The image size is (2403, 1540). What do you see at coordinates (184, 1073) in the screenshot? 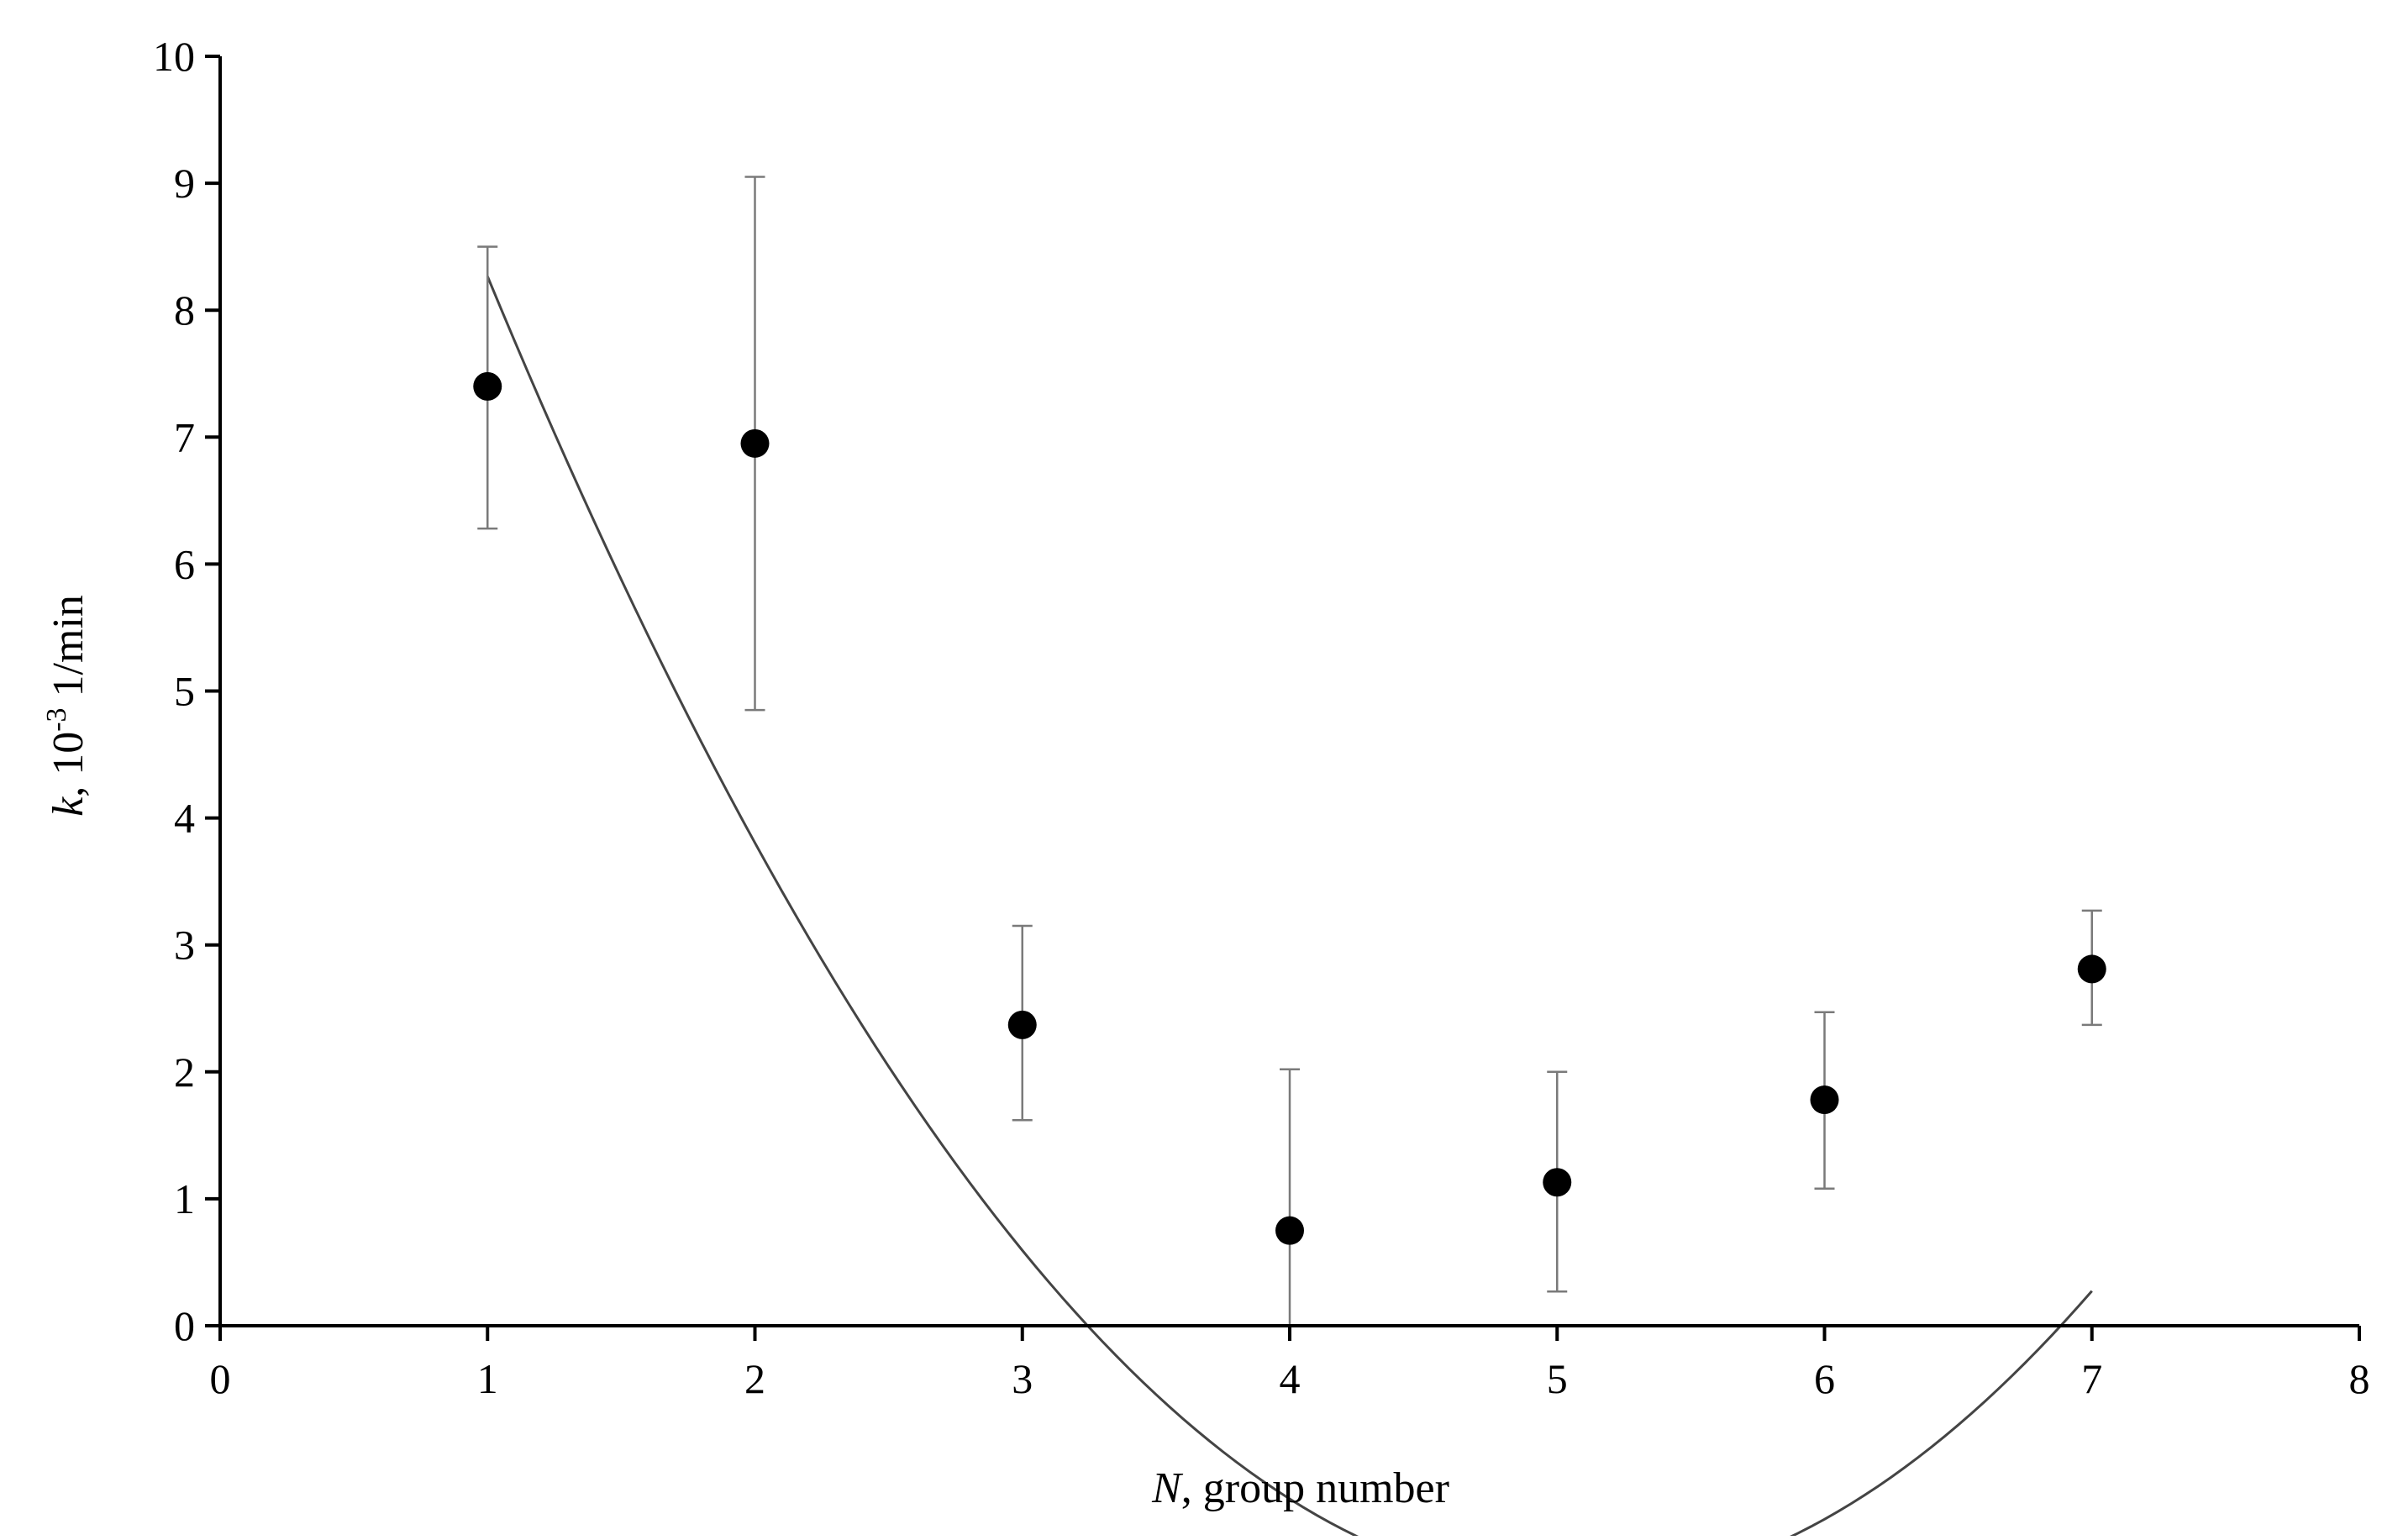
I see `y-tick-label: 2` at bounding box center [184, 1073].